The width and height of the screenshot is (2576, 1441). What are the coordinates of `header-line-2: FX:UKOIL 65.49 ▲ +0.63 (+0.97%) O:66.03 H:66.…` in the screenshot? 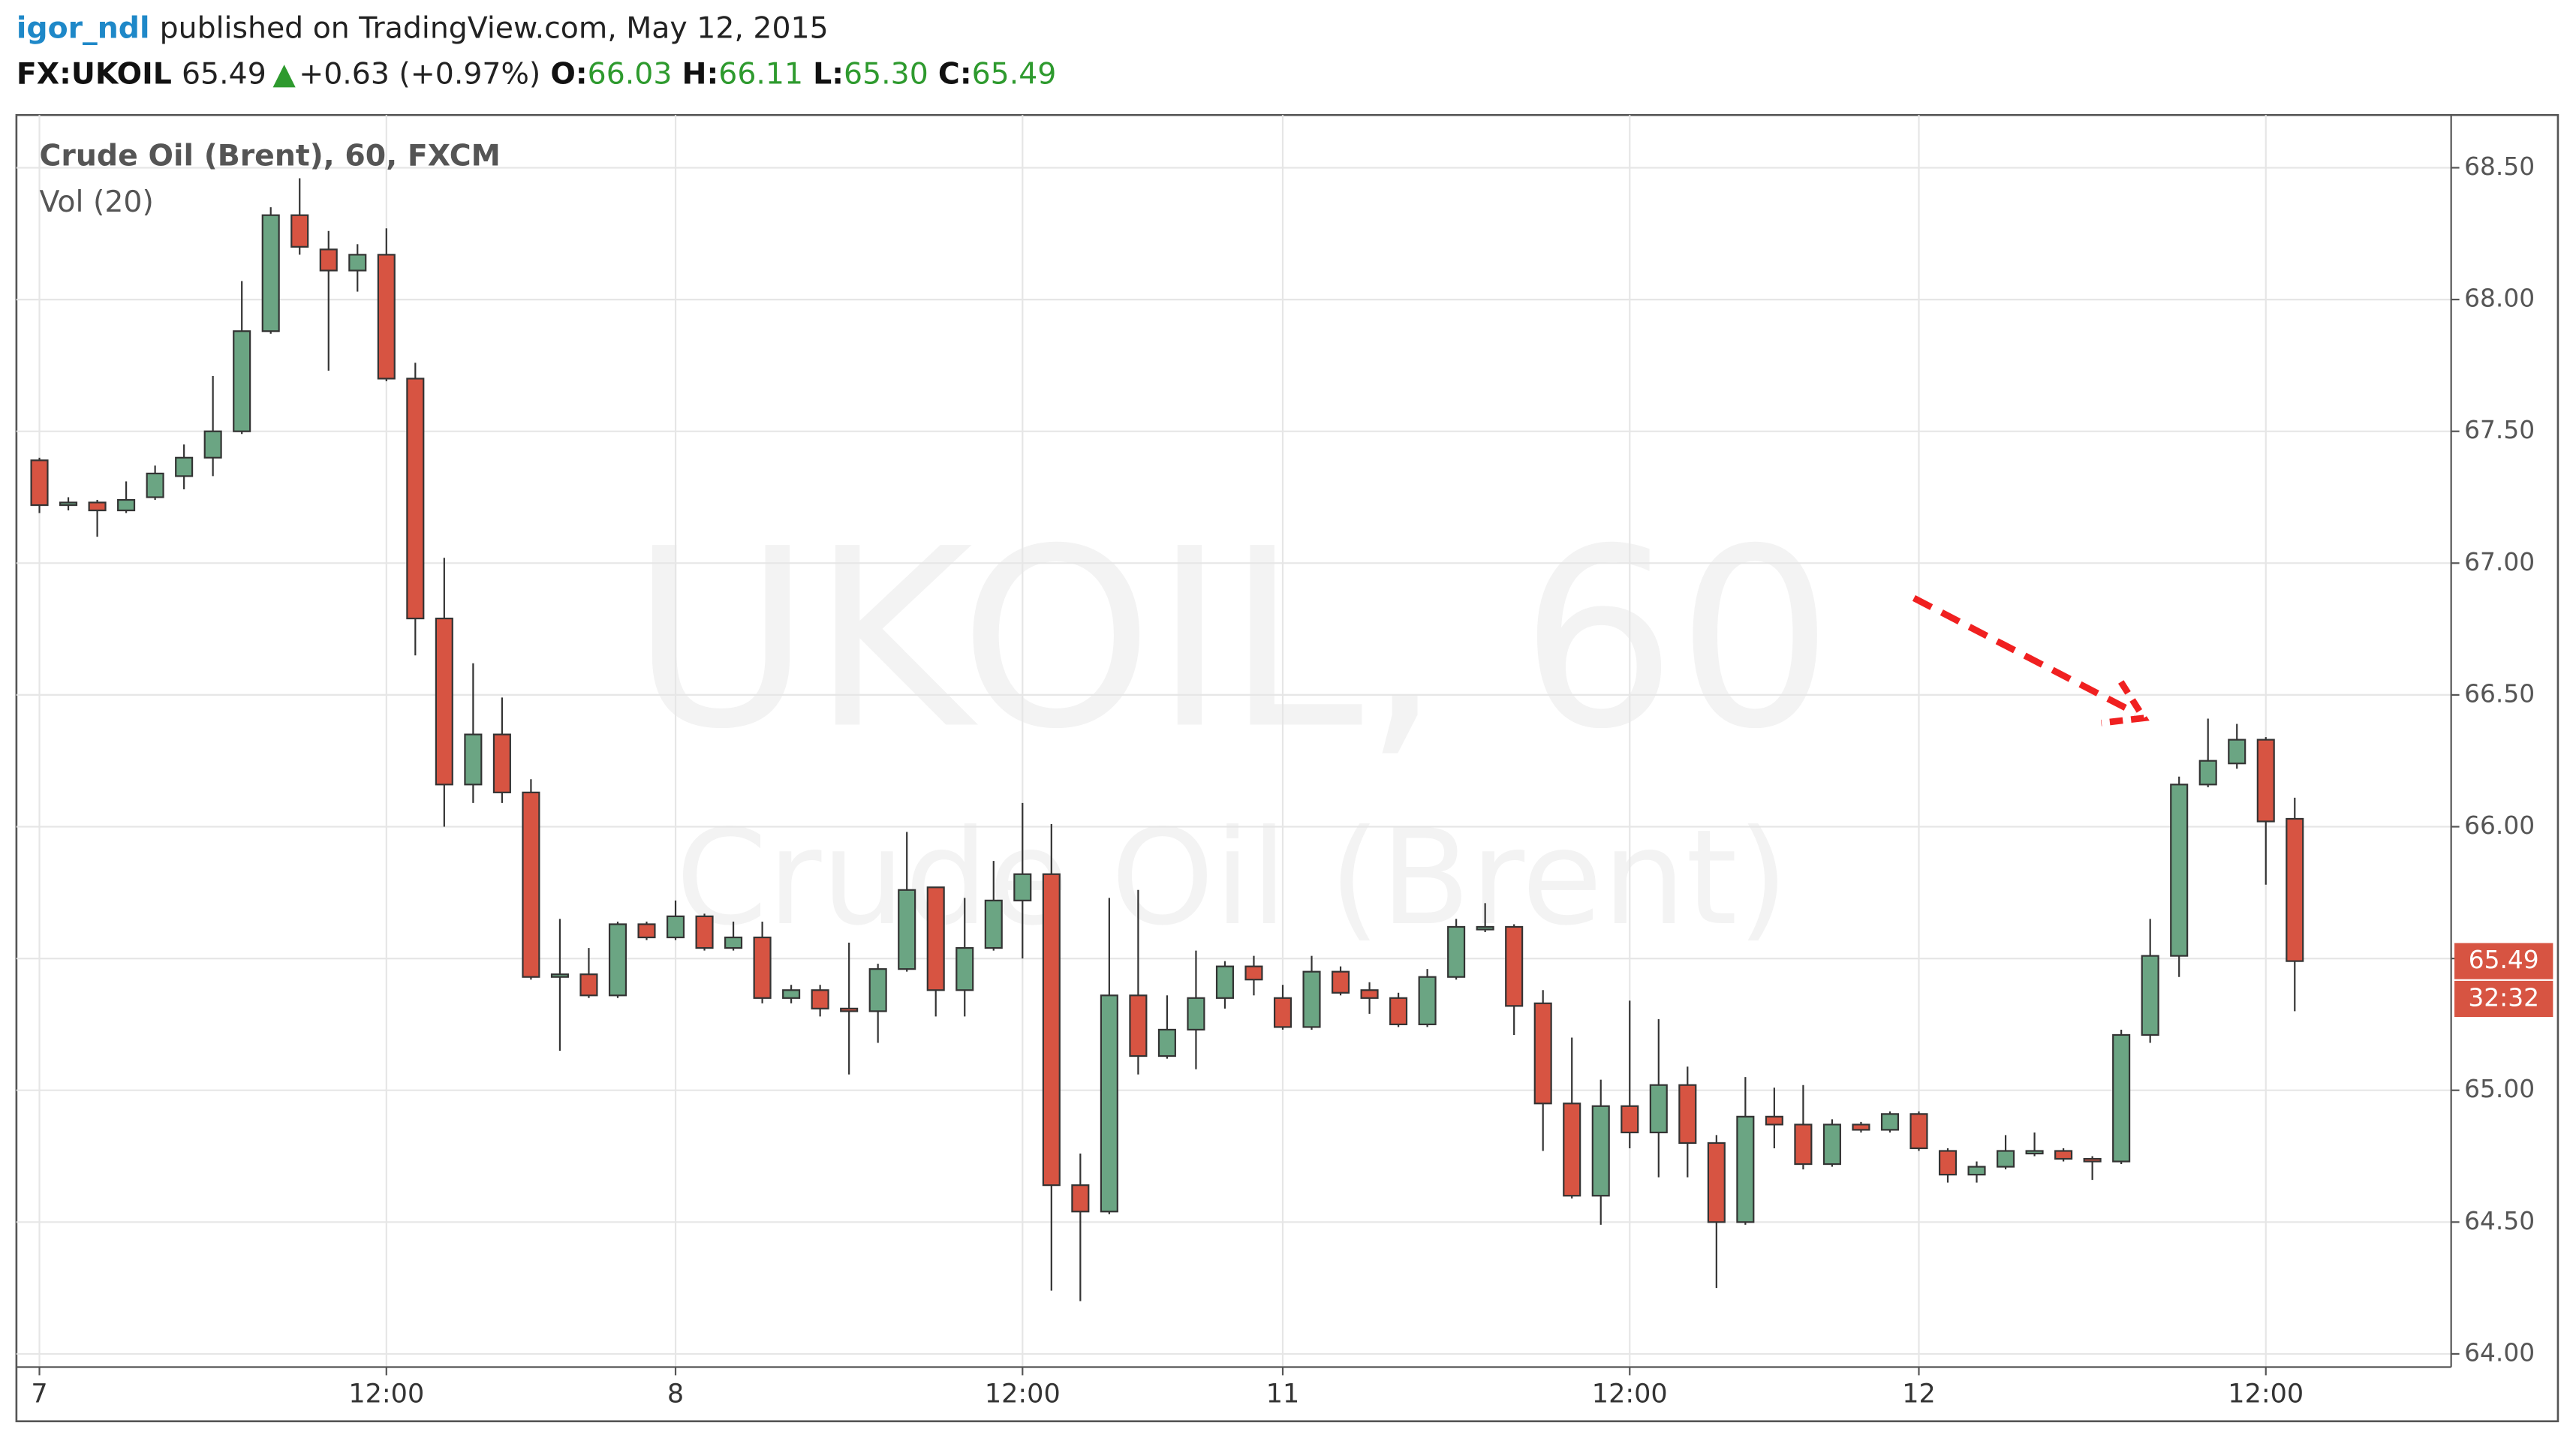 It's located at (536, 73).